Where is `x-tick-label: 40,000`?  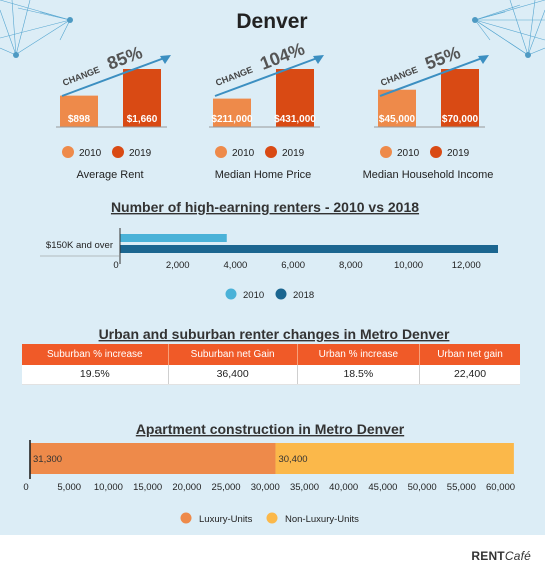
x-tick-label: 40,000 is located at coordinates (343, 487).